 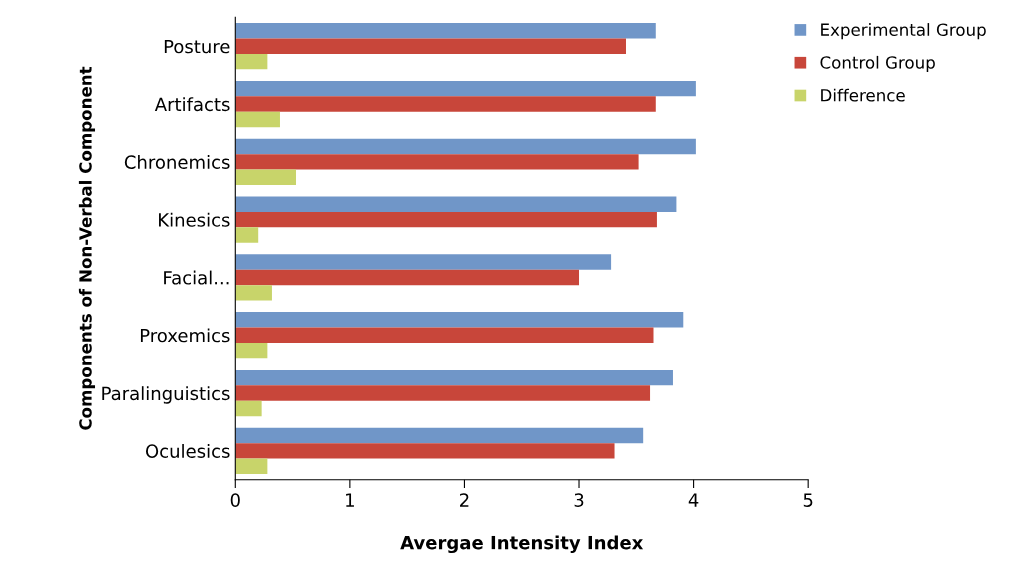 I want to click on y-tick-label: Artifacts, so click(x=192, y=104).